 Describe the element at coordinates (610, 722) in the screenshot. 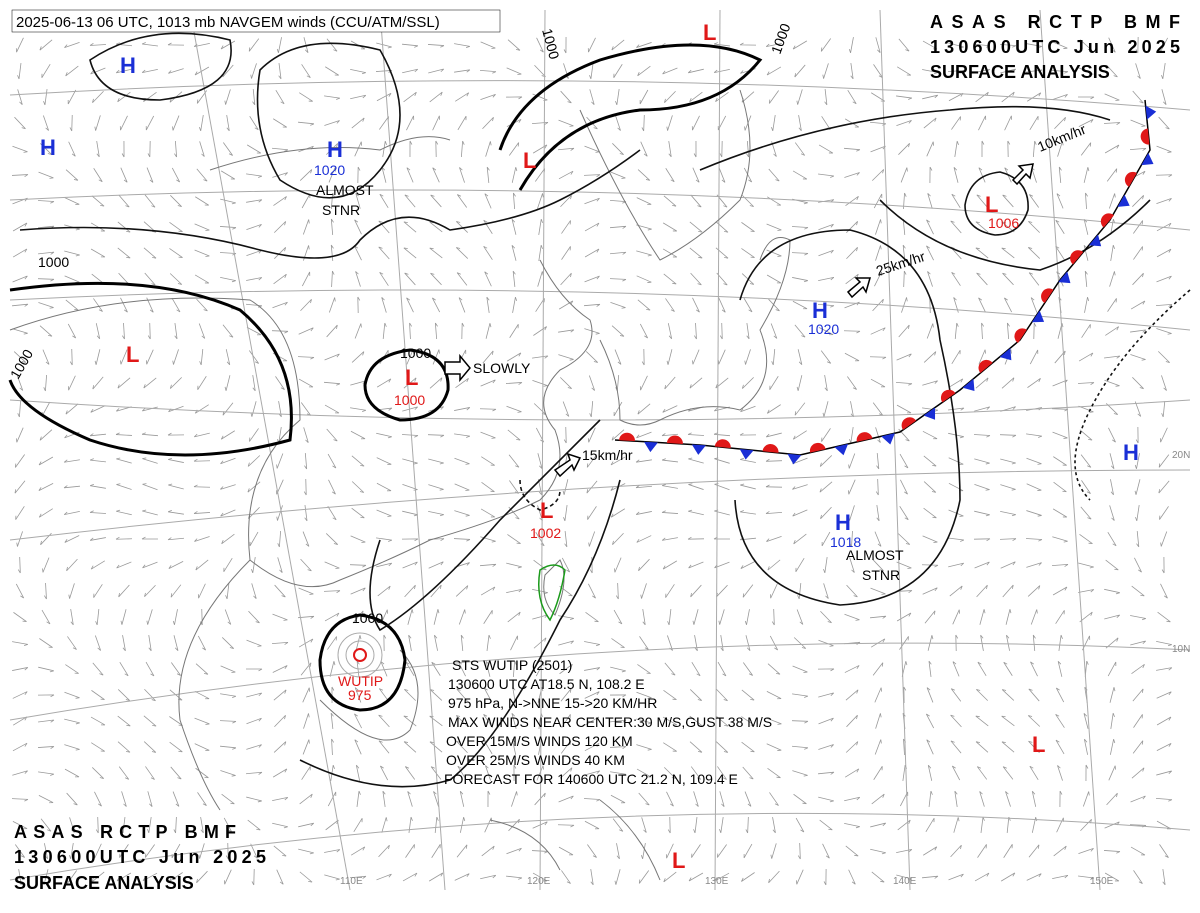

I see `bulletin-line: MAX WINDS NEAR CENTER:30 M/S,GUST 38 M/S` at that location.